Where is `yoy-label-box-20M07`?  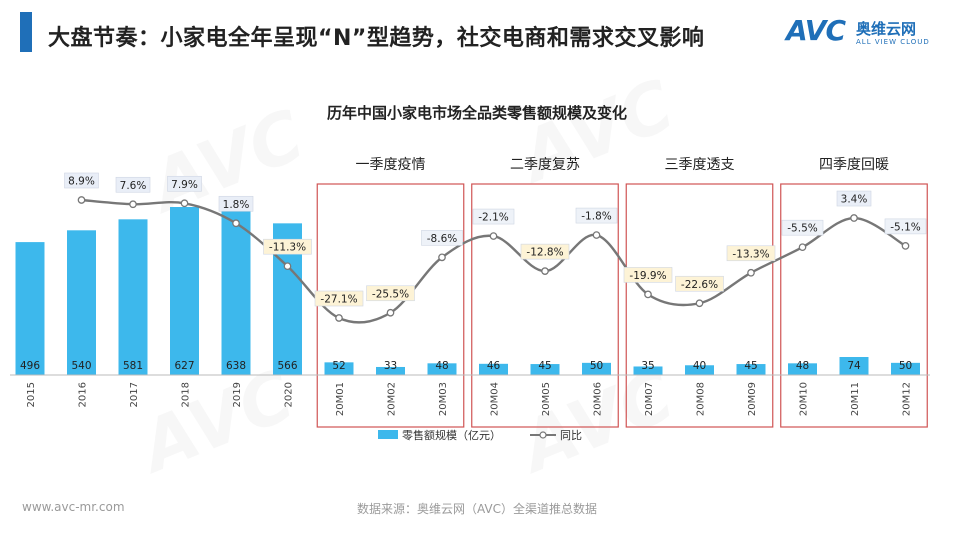 yoy-label-box-20M07 is located at coordinates (648, 275).